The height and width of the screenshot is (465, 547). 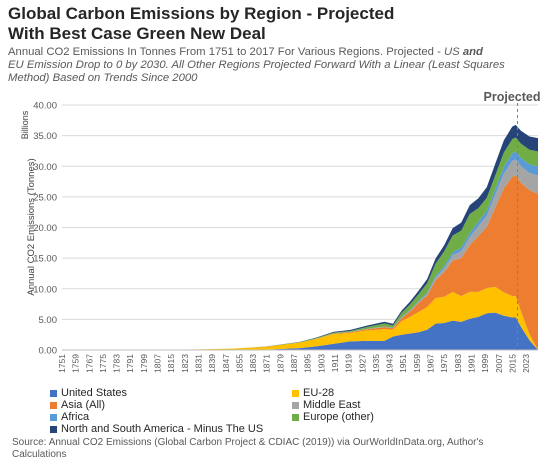 What do you see at coordinates (103, 363) in the screenshot?
I see `x-tick-label: 1775` at bounding box center [103, 363].